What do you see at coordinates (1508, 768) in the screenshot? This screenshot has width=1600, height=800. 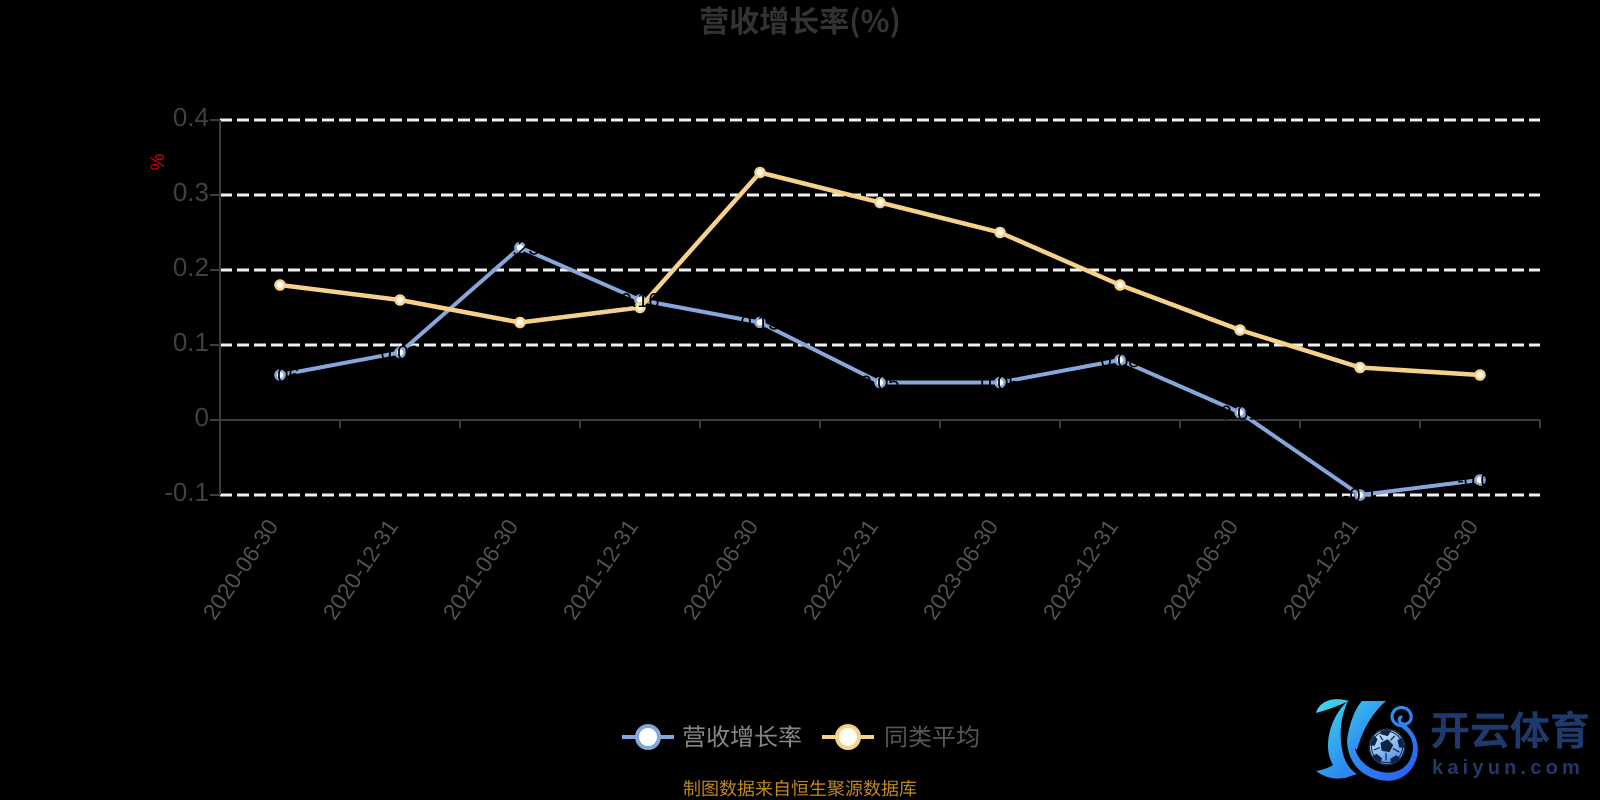 I see `svg-text: kaiyun.com` at bounding box center [1508, 768].